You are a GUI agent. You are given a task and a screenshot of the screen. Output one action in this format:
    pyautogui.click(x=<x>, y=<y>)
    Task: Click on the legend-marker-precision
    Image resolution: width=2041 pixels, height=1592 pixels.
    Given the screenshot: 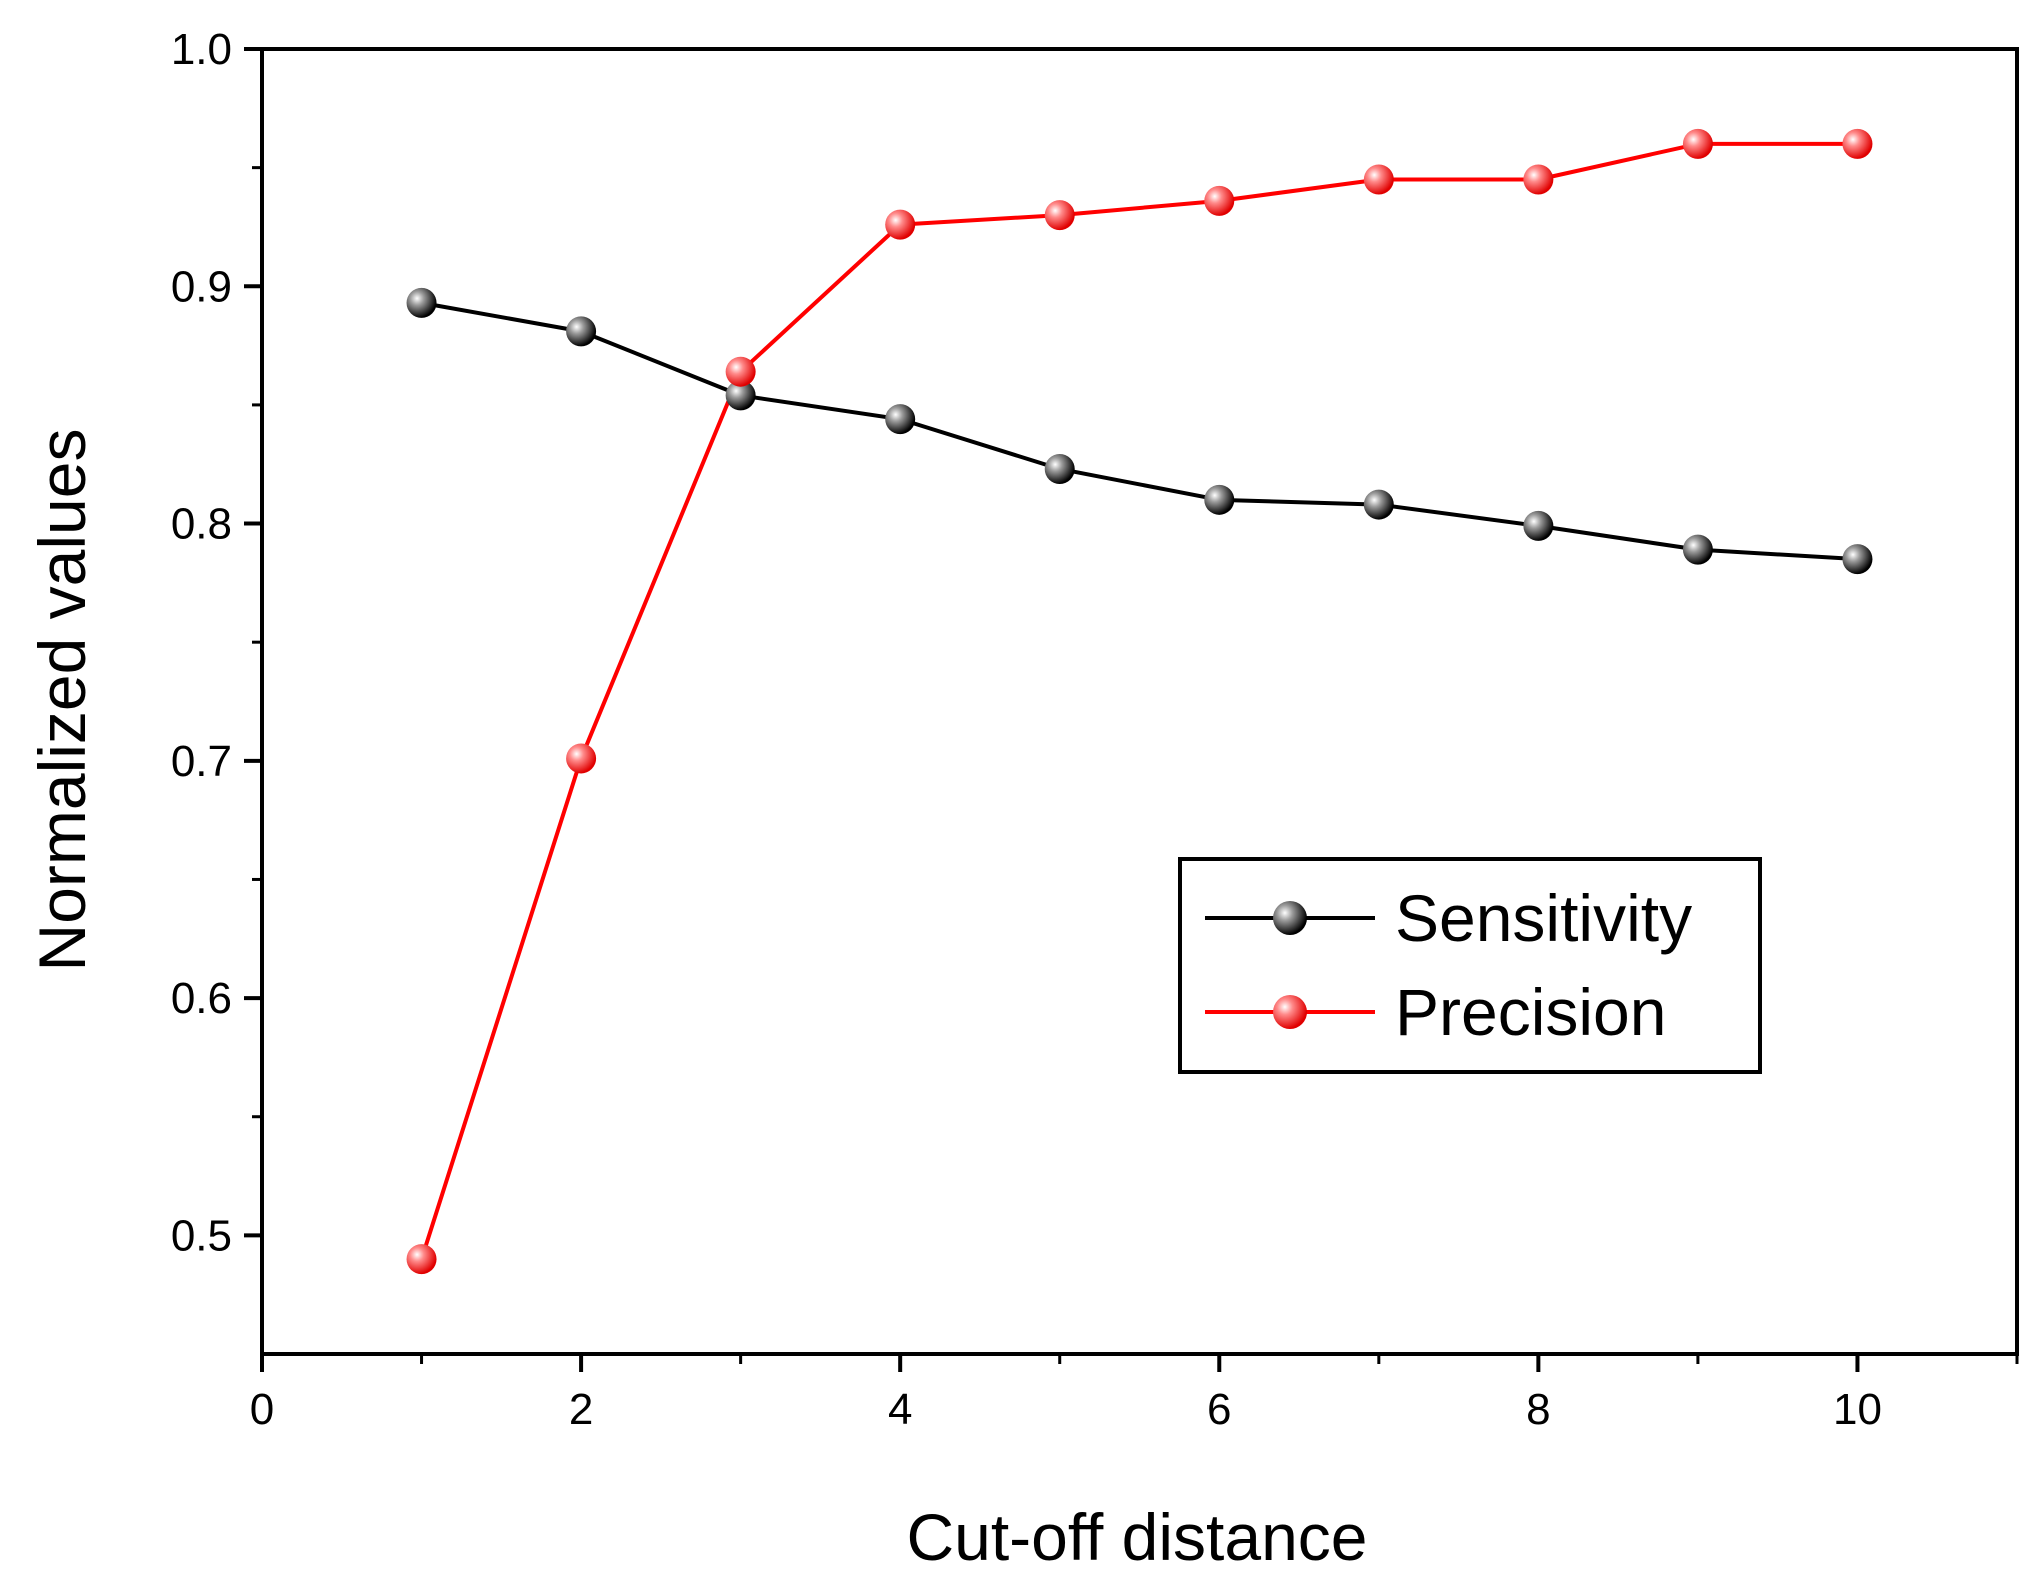 What is the action you would take?
    pyautogui.click(x=1290, y=1012)
    